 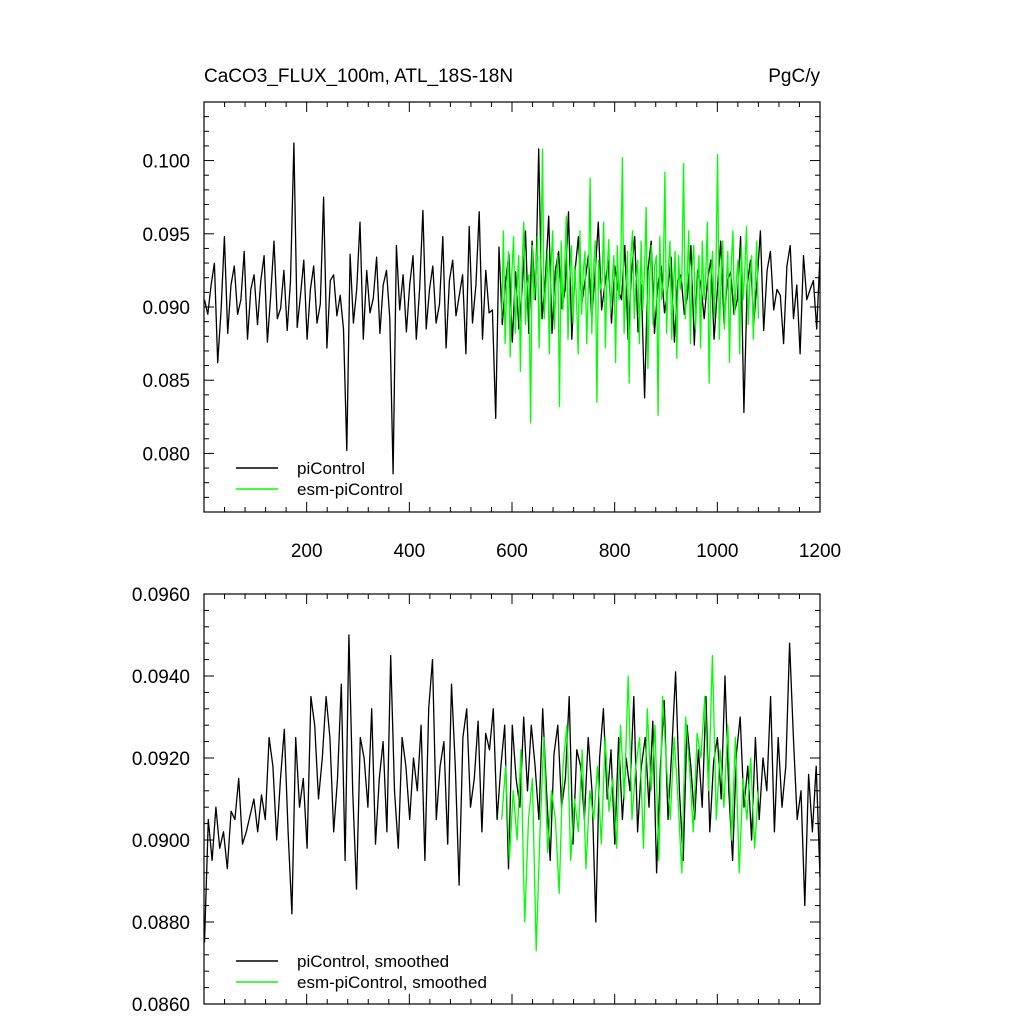 What do you see at coordinates (166, 235) in the screenshot?
I see `top-y-tick-label: 0.095` at bounding box center [166, 235].